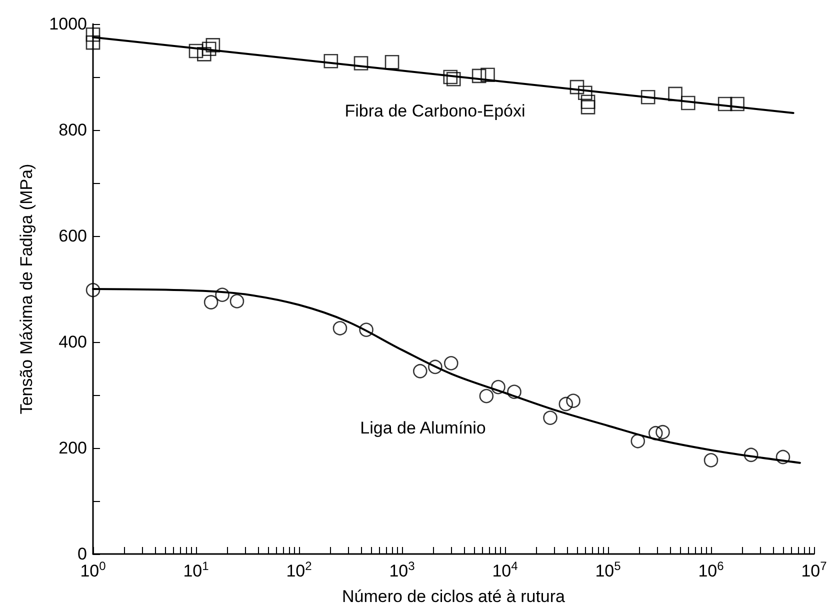 The width and height of the screenshot is (835, 614). What do you see at coordinates (423, 428) in the screenshot?
I see `annotation: Liga de Alumínio` at bounding box center [423, 428].